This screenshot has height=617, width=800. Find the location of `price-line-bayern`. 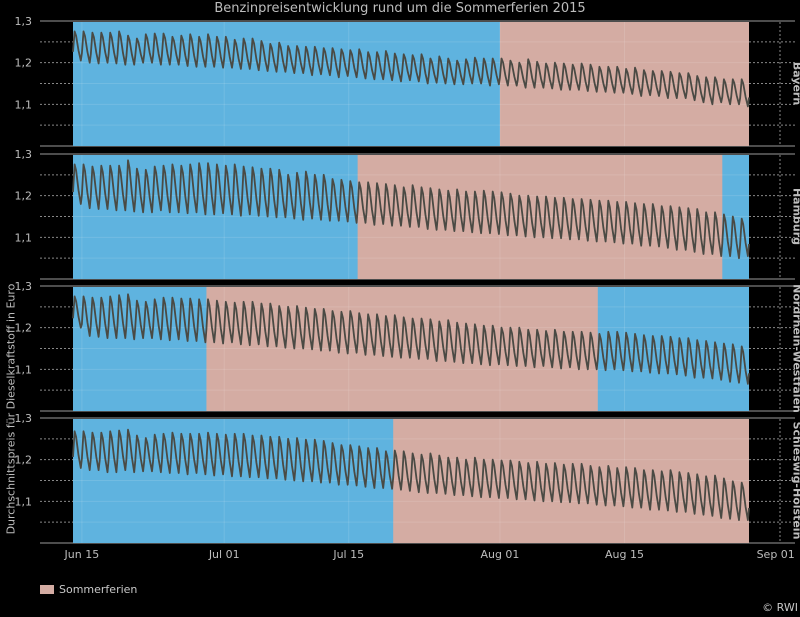

price-line-bayern is located at coordinates (411, 69).